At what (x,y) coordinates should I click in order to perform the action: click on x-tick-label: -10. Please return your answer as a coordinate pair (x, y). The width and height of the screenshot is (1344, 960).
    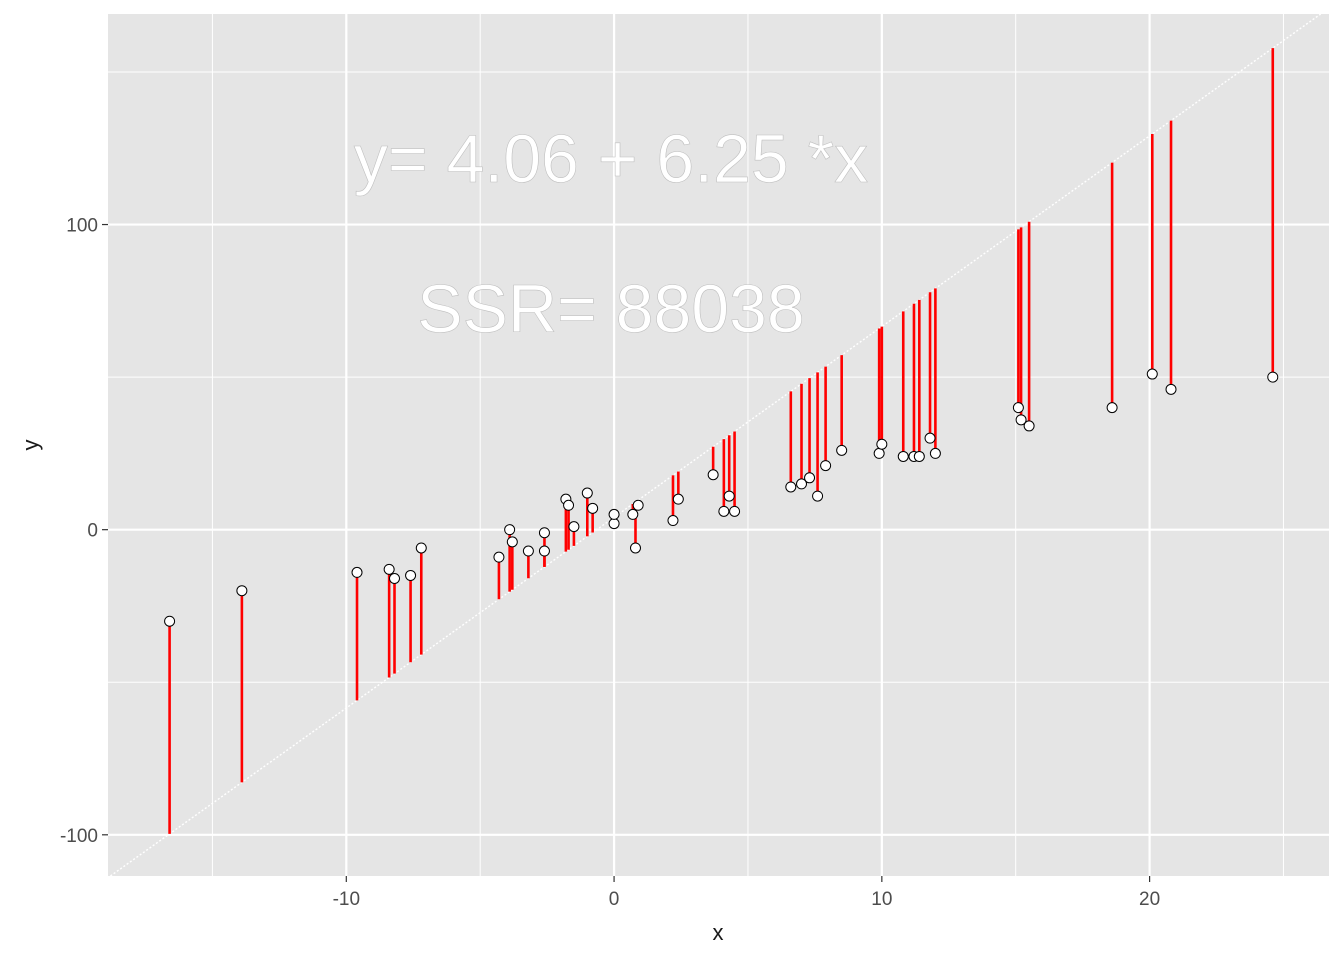
    Looking at the image, I should click on (346, 899).